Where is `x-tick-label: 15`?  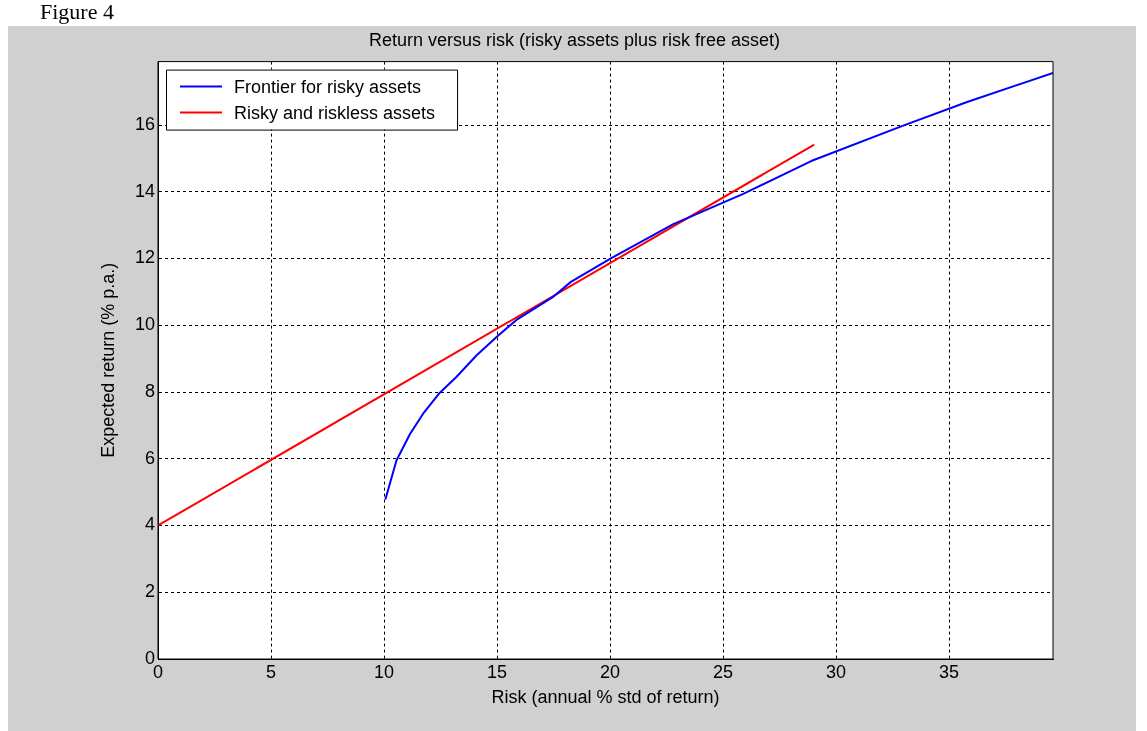
x-tick-label: 15 is located at coordinates (497, 671).